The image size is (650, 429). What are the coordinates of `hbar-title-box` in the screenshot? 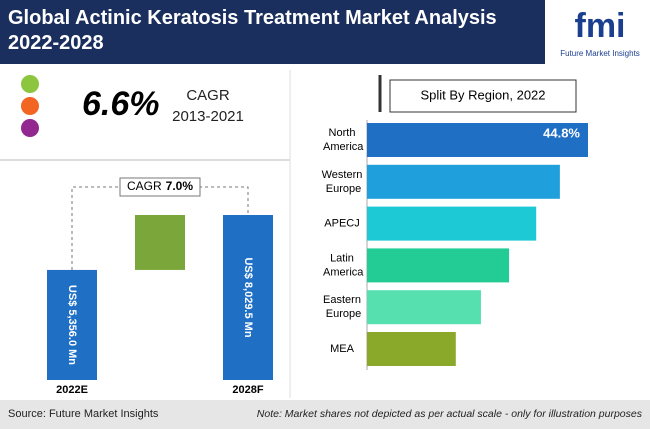 It's located at (483, 96).